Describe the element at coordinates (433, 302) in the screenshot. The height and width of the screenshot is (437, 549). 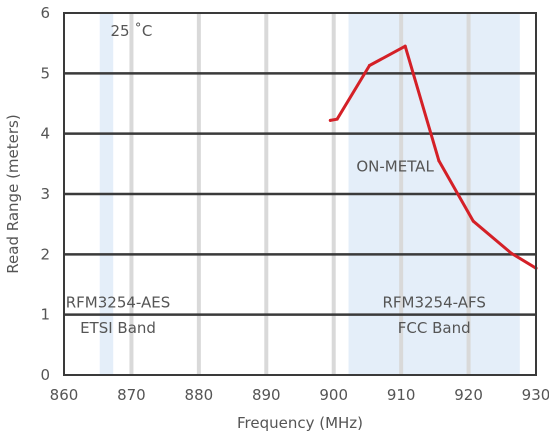
I see `band-label-name: RFM3254-AFS` at that location.